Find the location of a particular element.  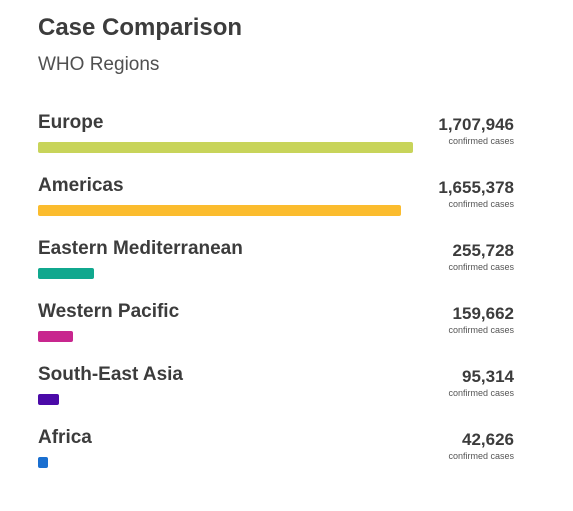

region-label: Western Pacific is located at coordinates (109, 311).